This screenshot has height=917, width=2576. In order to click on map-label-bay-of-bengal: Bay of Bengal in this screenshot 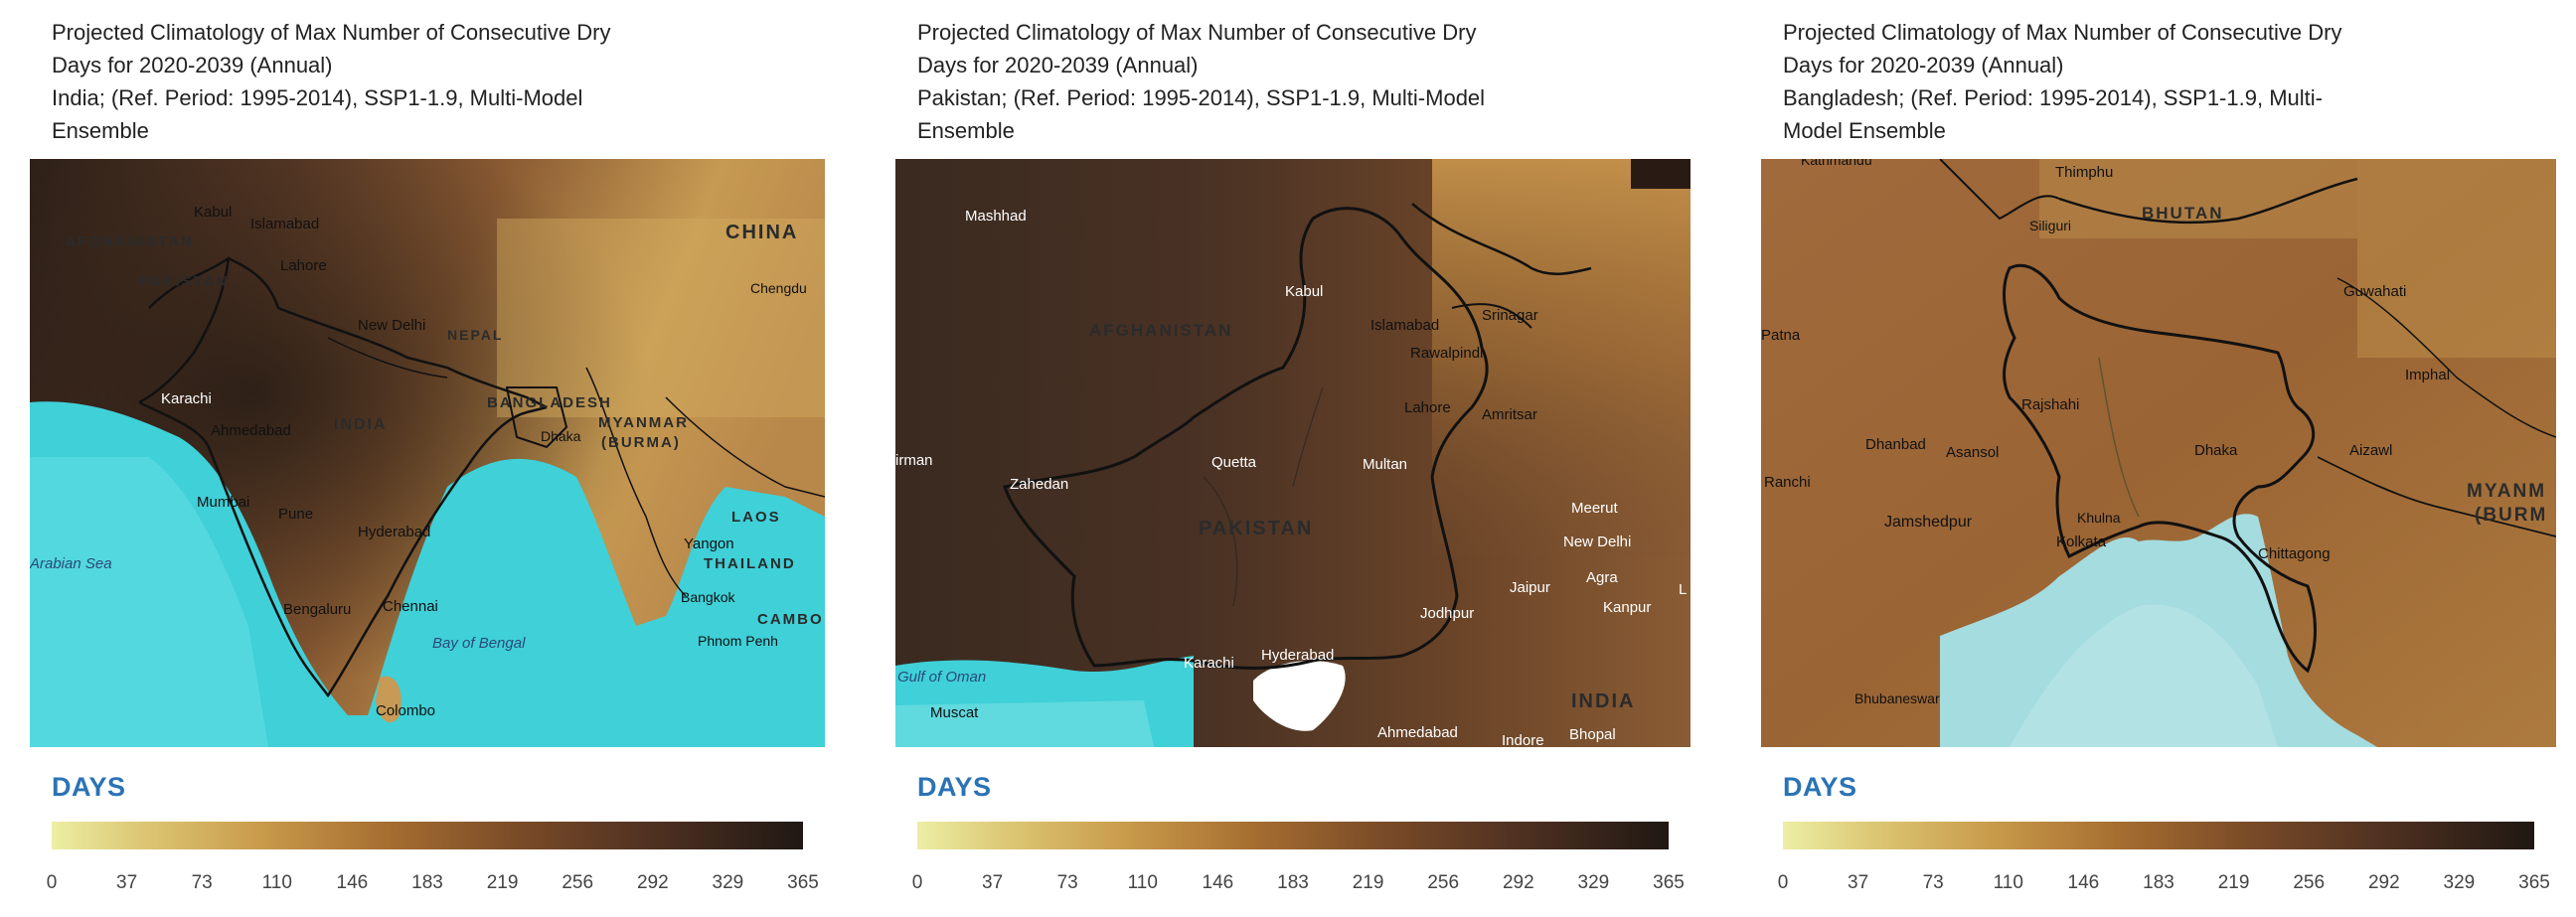, I will do `click(479, 643)`.